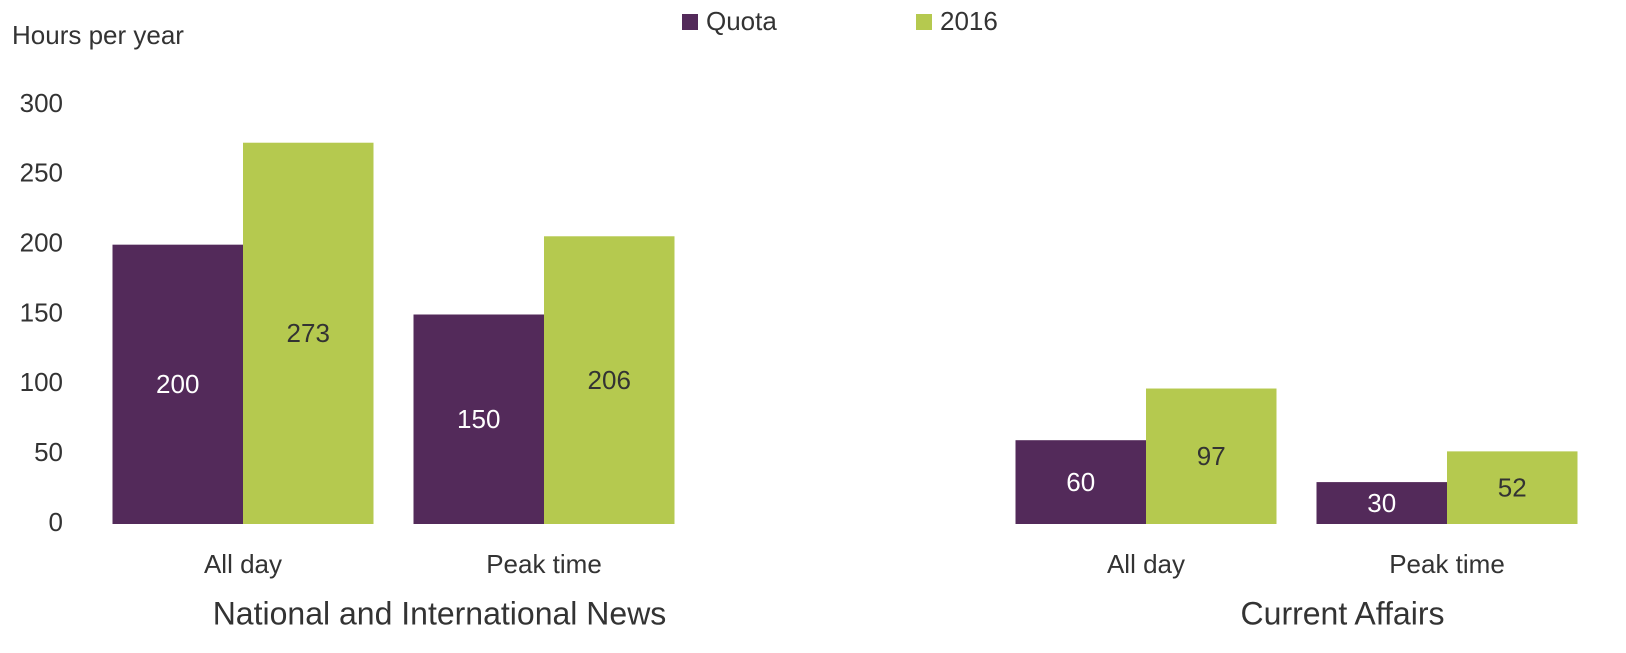 This screenshot has width=1626, height=653. What do you see at coordinates (41, 103) in the screenshot?
I see `y-tick-label: 300` at bounding box center [41, 103].